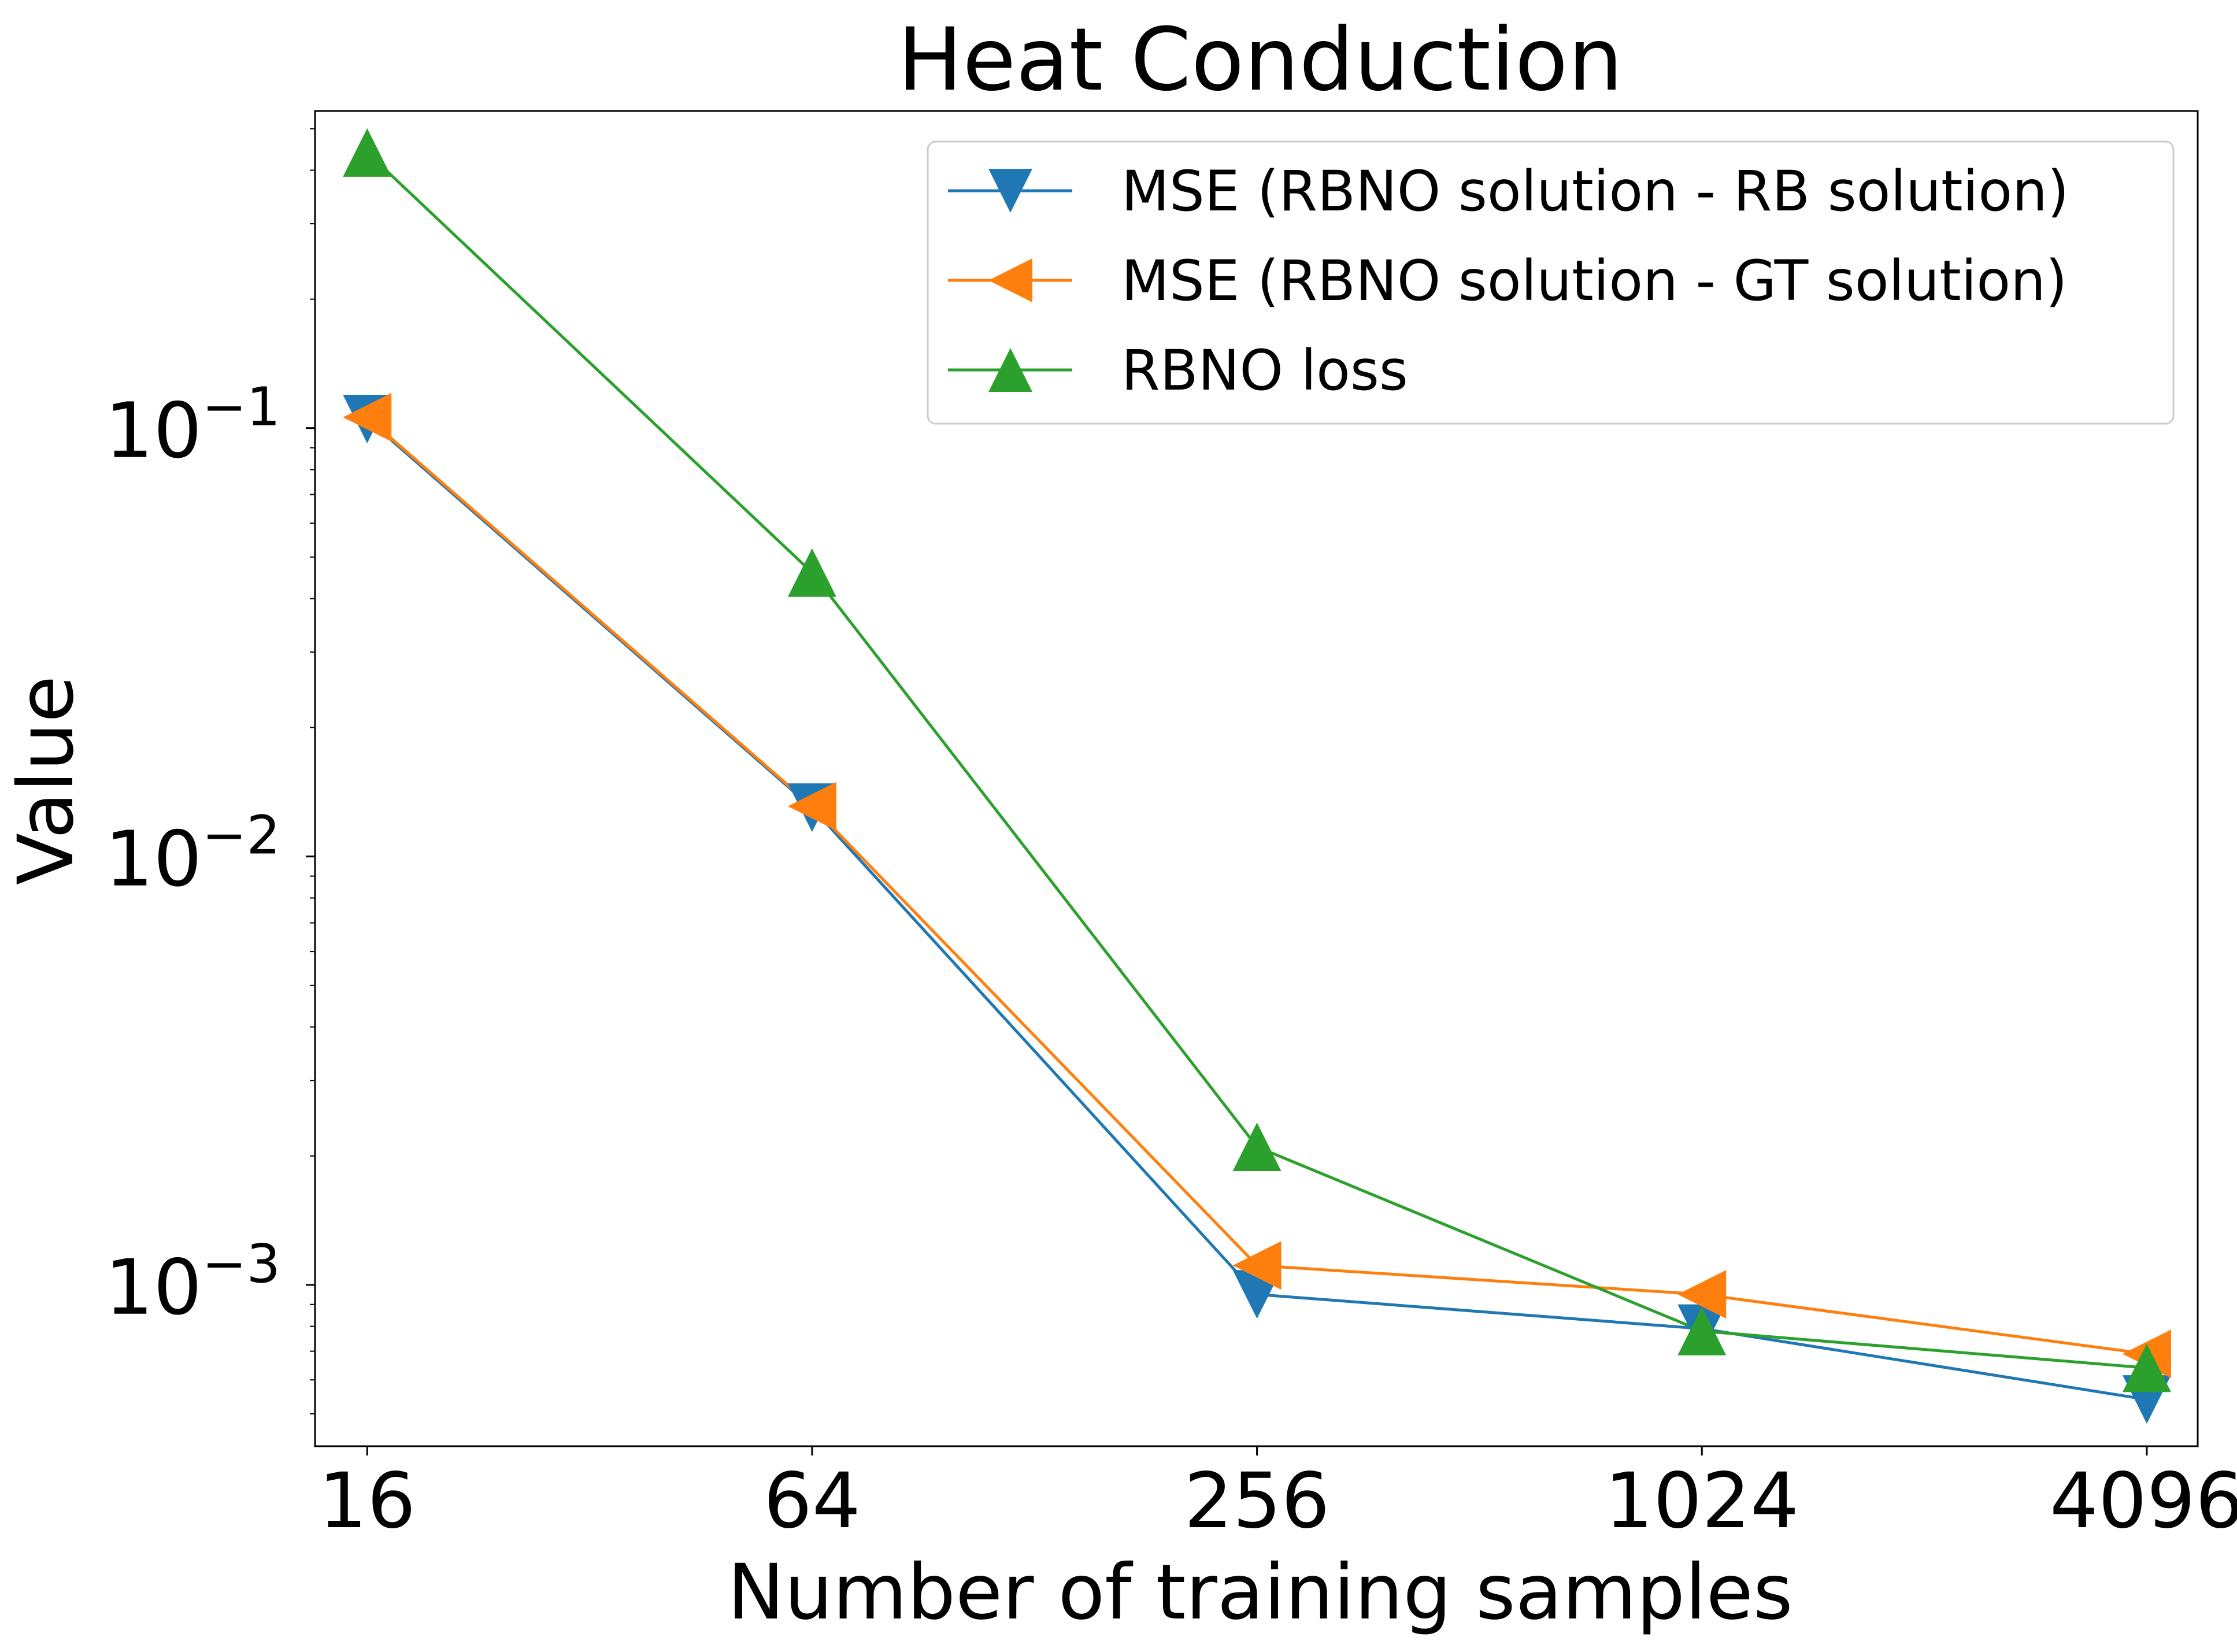  I want to click on chart-title: Heat Conduction, so click(1260, 60).